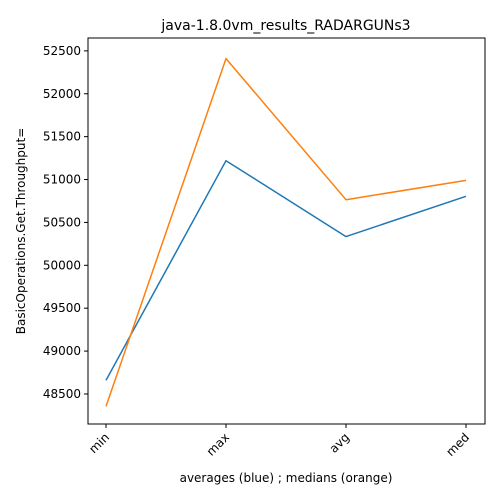  What do you see at coordinates (62, 180) in the screenshot?
I see `y-tick-label: 51000` at bounding box center [62, 180].